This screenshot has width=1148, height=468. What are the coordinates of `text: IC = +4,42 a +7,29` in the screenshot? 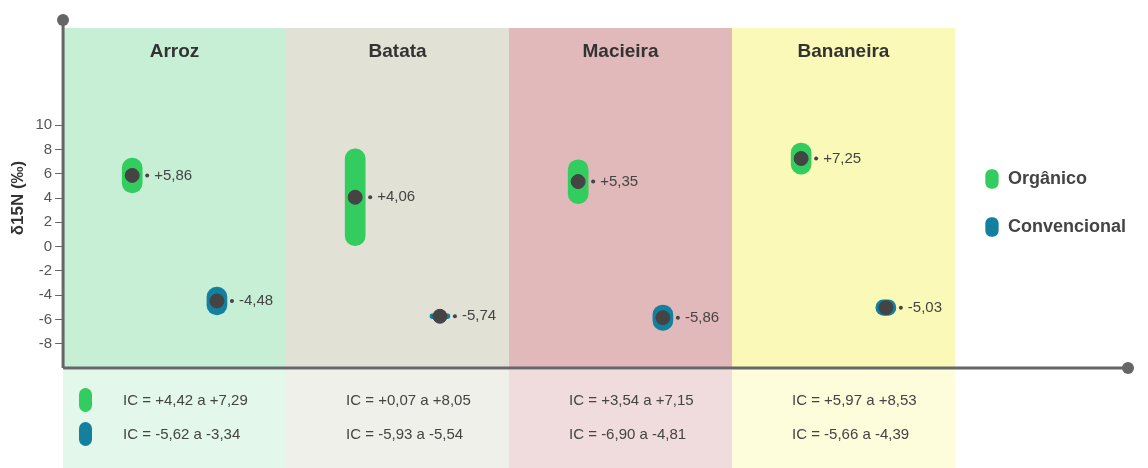 It's located at (185, 399).